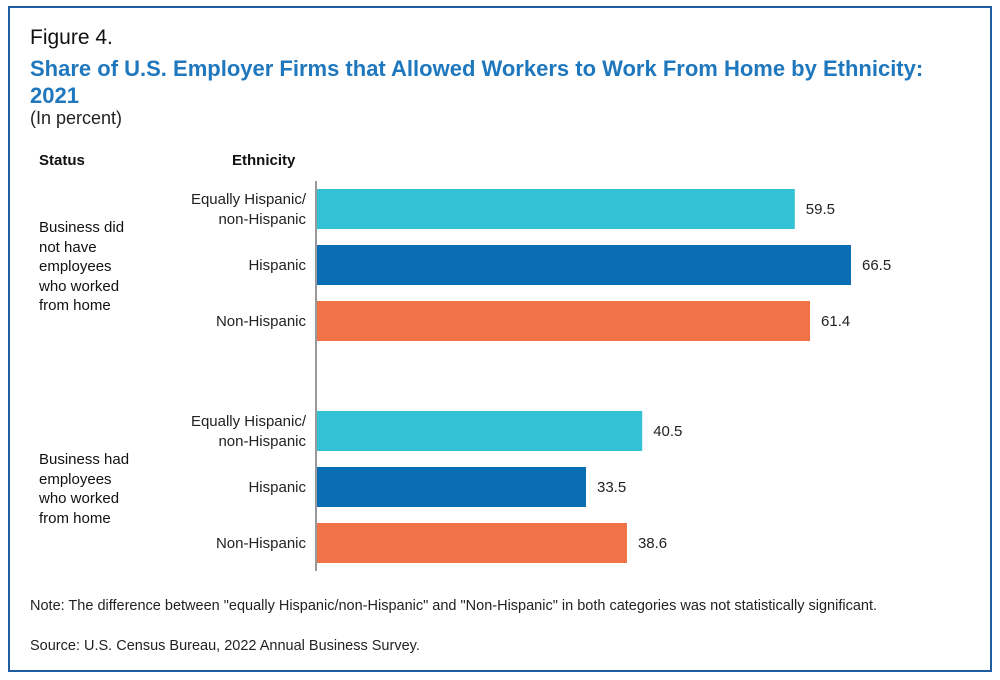  I want to click on status-label: Business had employees who worked from home, so click(104, 489).